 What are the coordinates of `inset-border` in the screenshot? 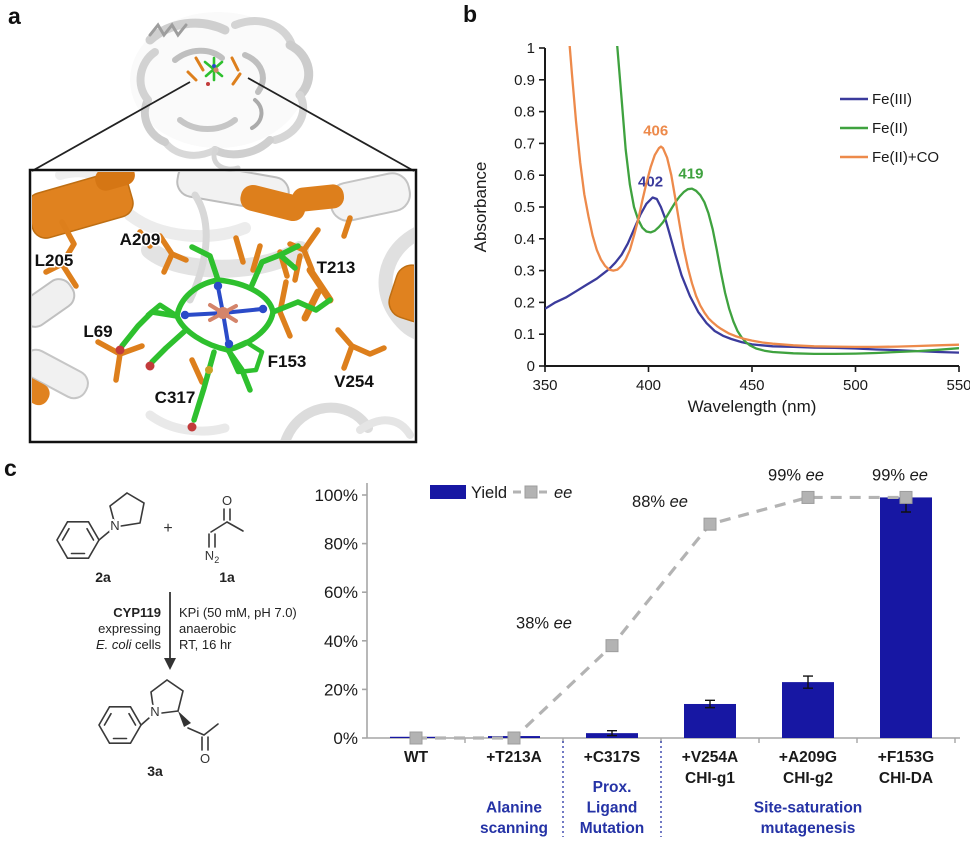 It's located at (223, 306).